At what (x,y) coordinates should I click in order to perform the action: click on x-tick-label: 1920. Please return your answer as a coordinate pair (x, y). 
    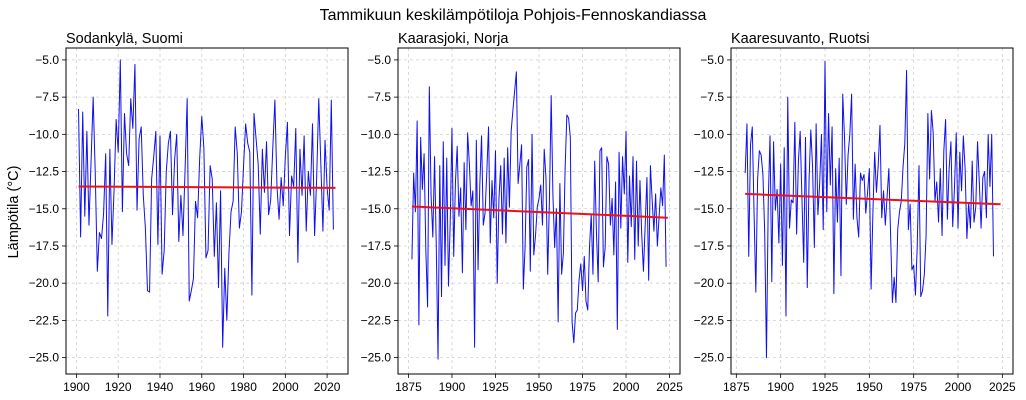
    Looking at the image, I should click on (118, 387).